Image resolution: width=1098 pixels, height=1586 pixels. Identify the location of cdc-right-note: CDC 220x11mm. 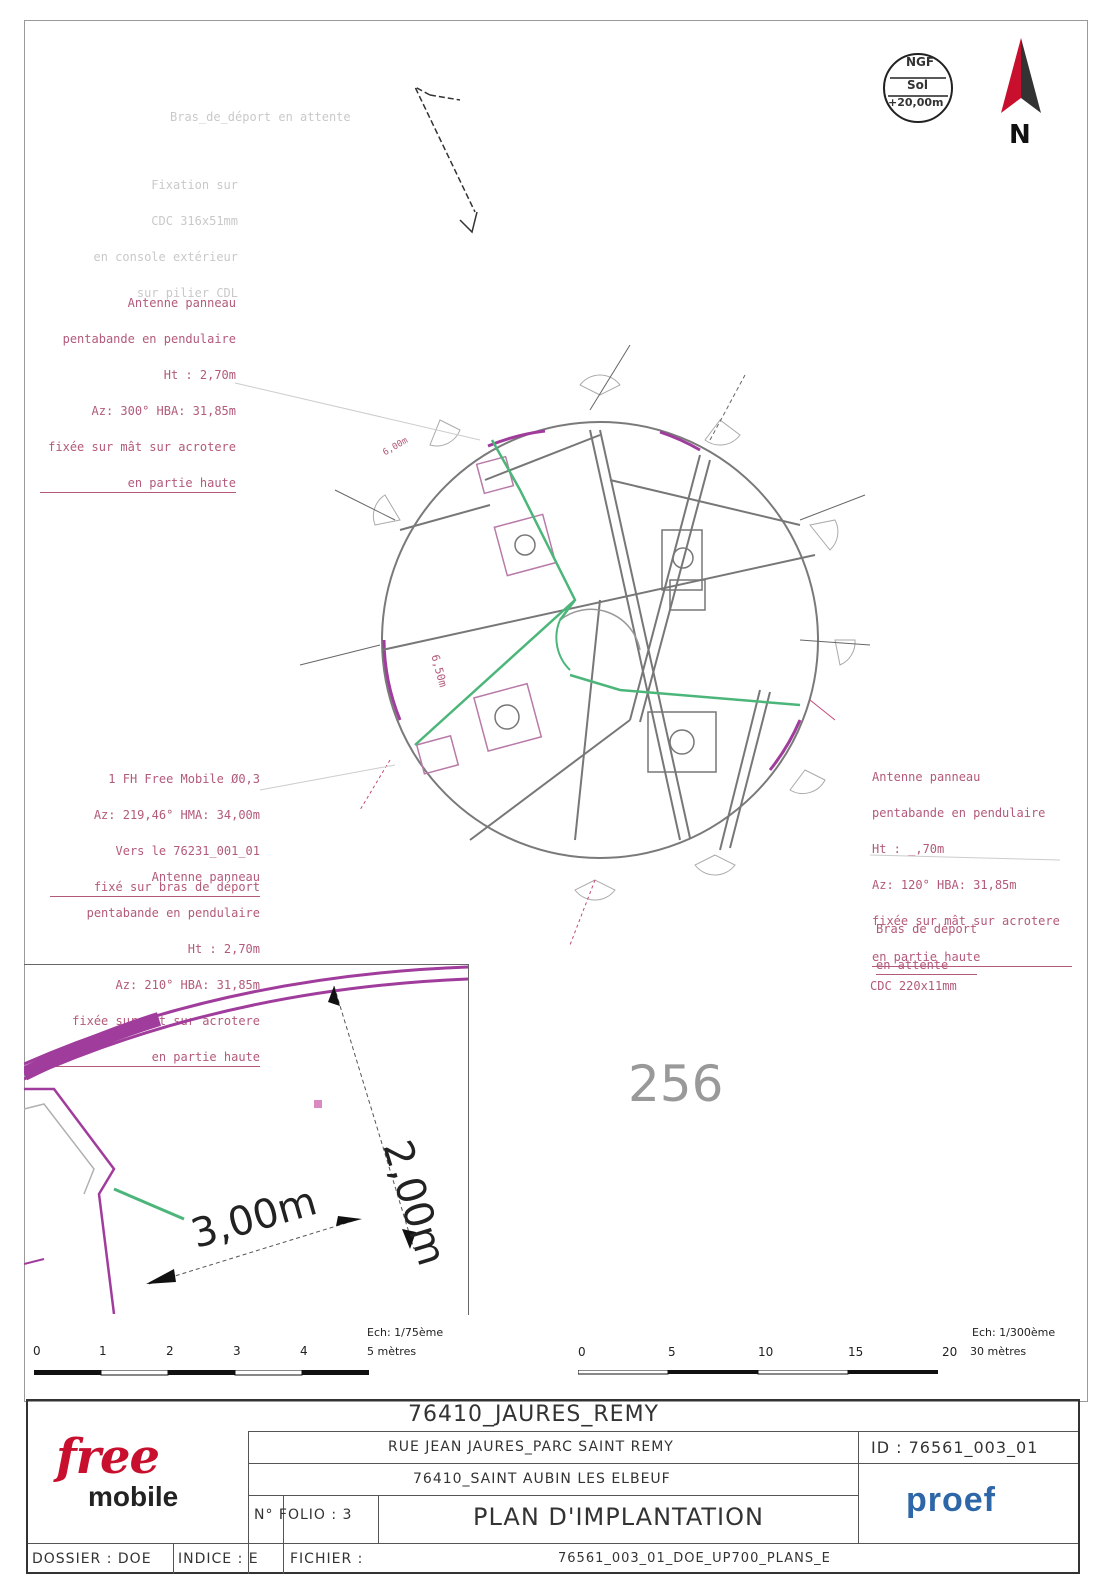
(913, 986).